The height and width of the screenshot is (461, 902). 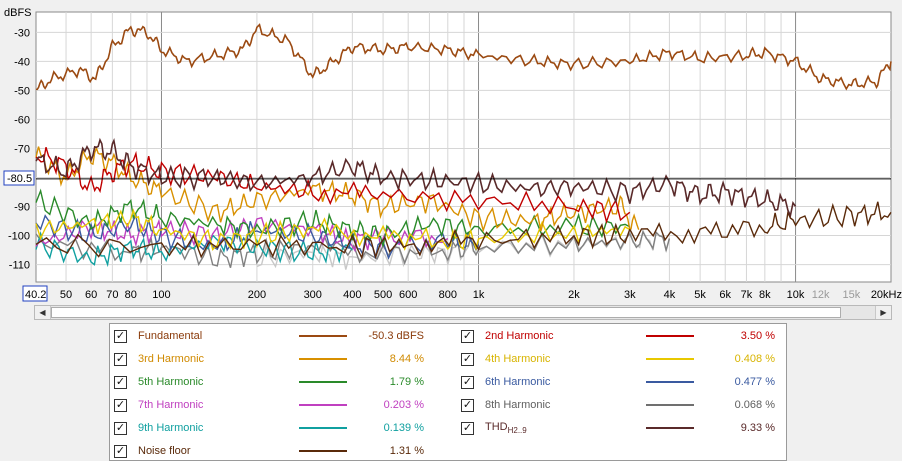 I want to click on legend-item: ✓ 5th Harmonic 1.79 %, so click(x=274, y=382).